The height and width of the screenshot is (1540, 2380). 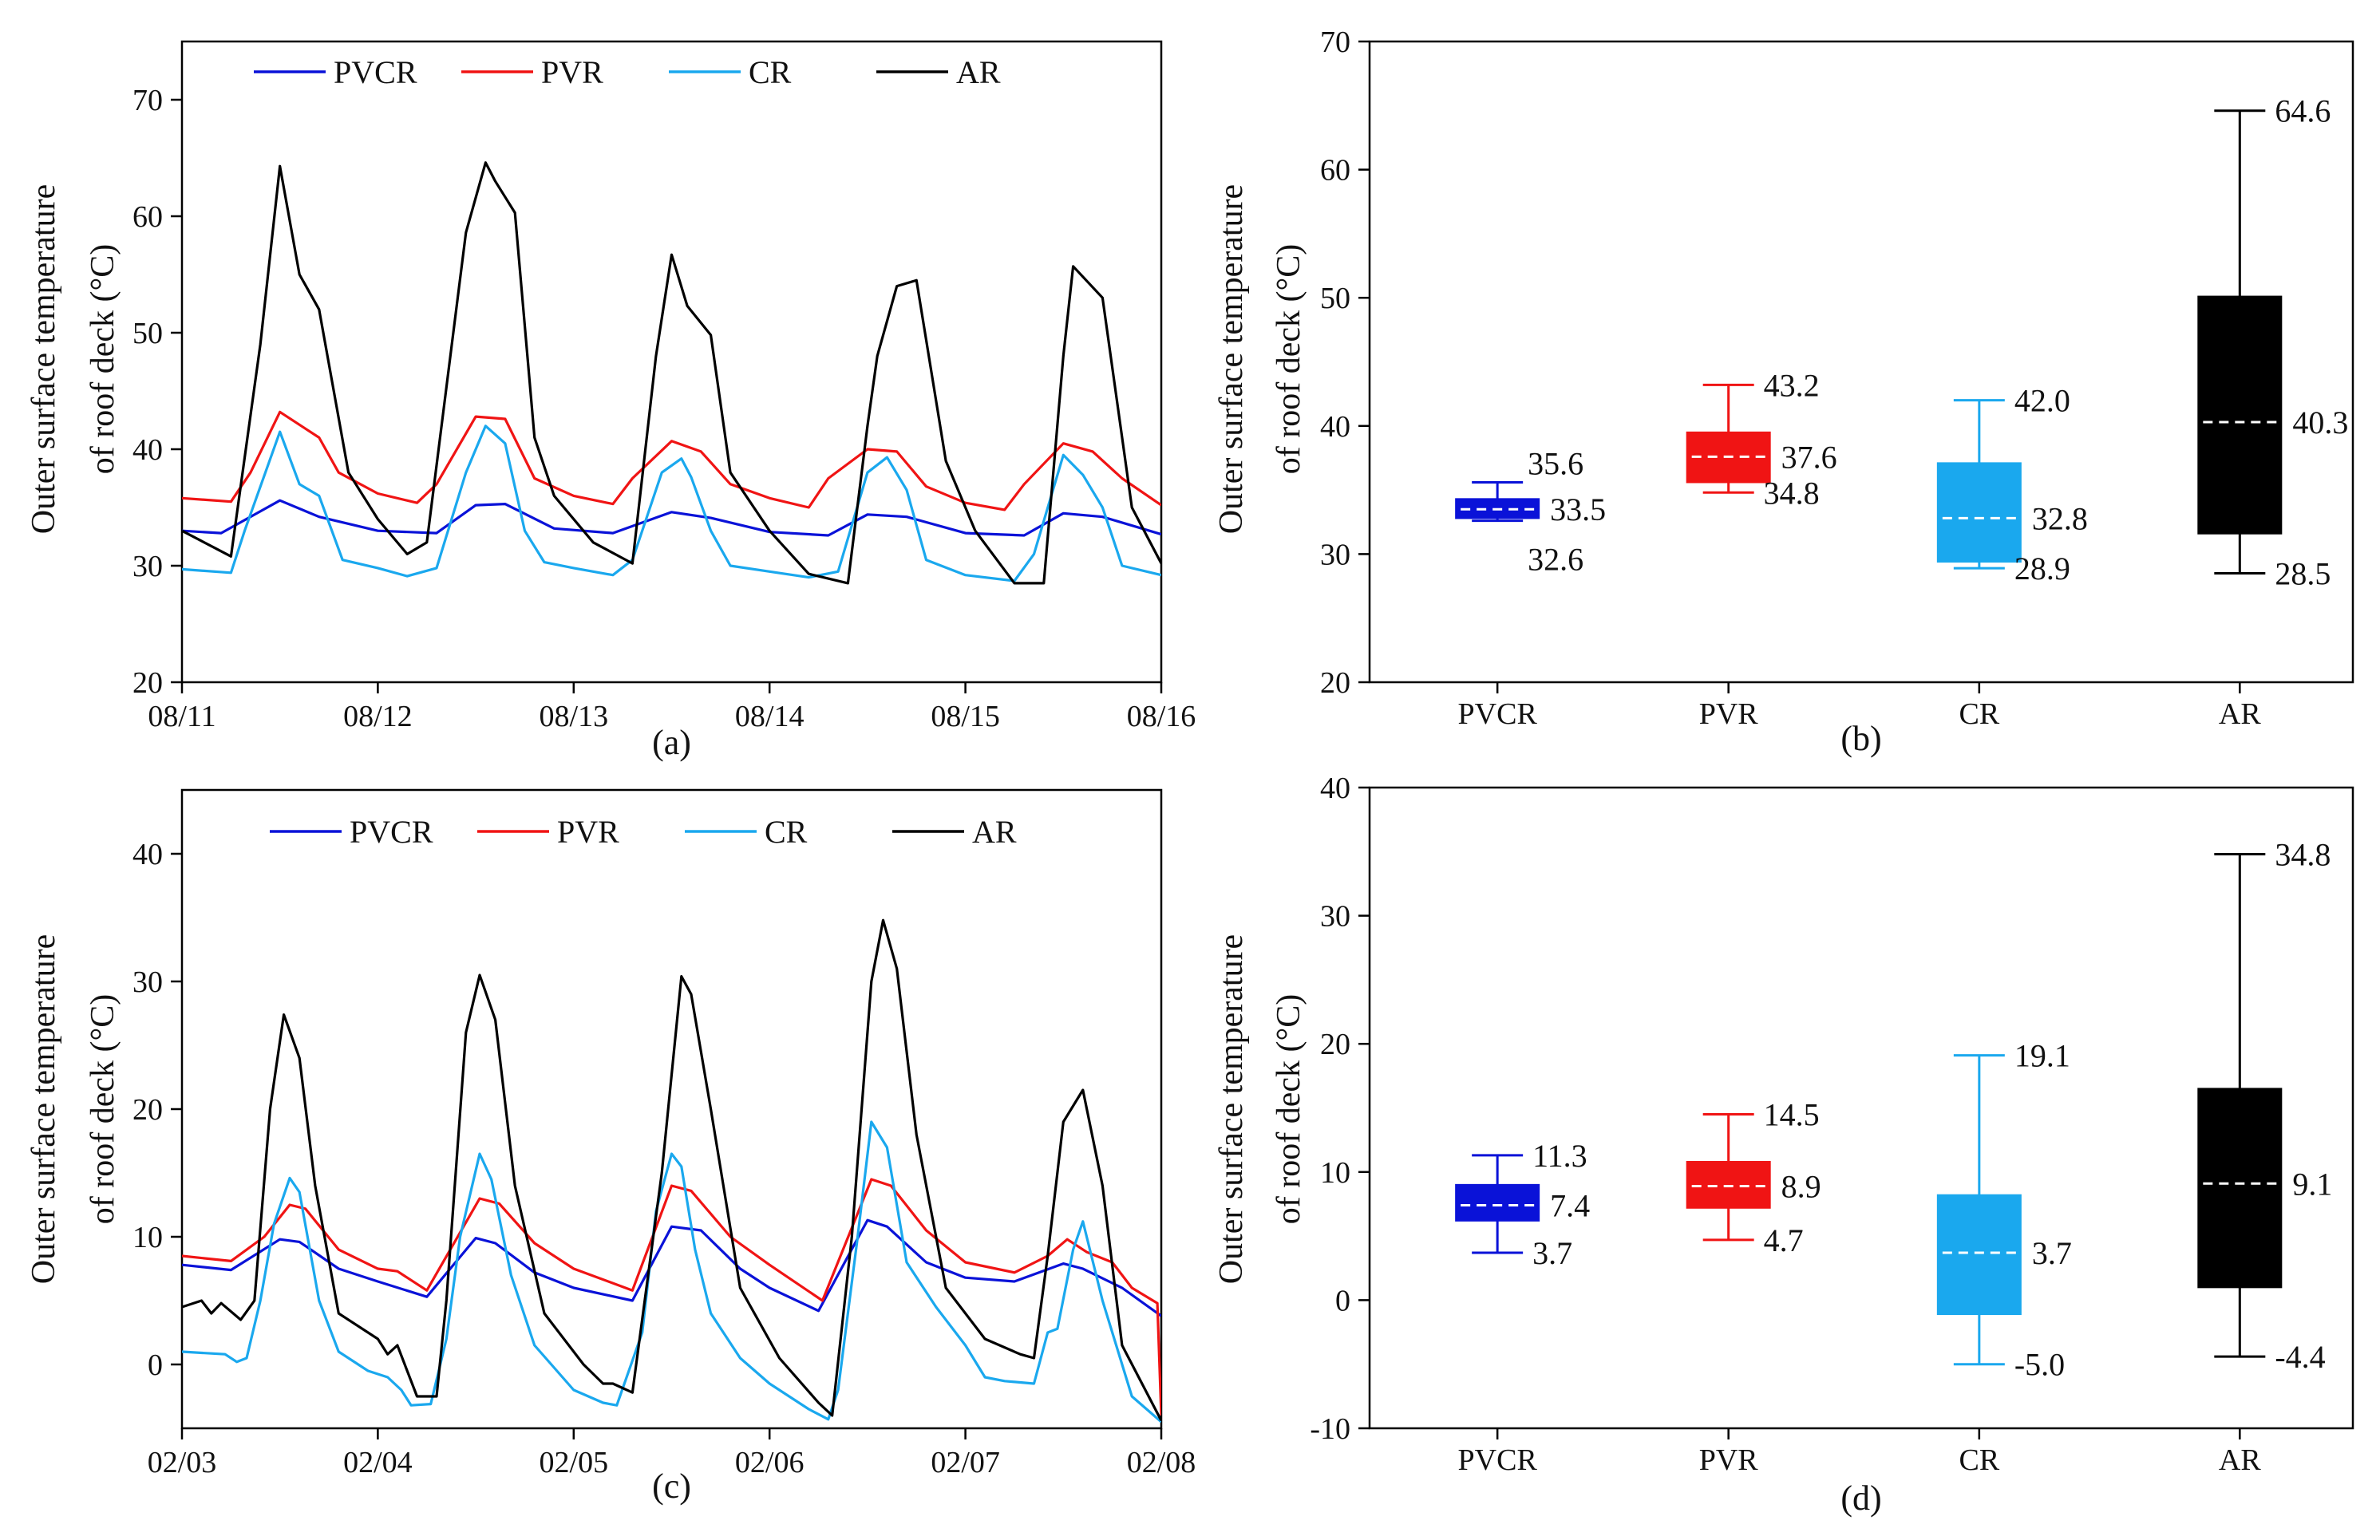 I want to click on y-tick-label: -10, so click(x=1330, y=1429).